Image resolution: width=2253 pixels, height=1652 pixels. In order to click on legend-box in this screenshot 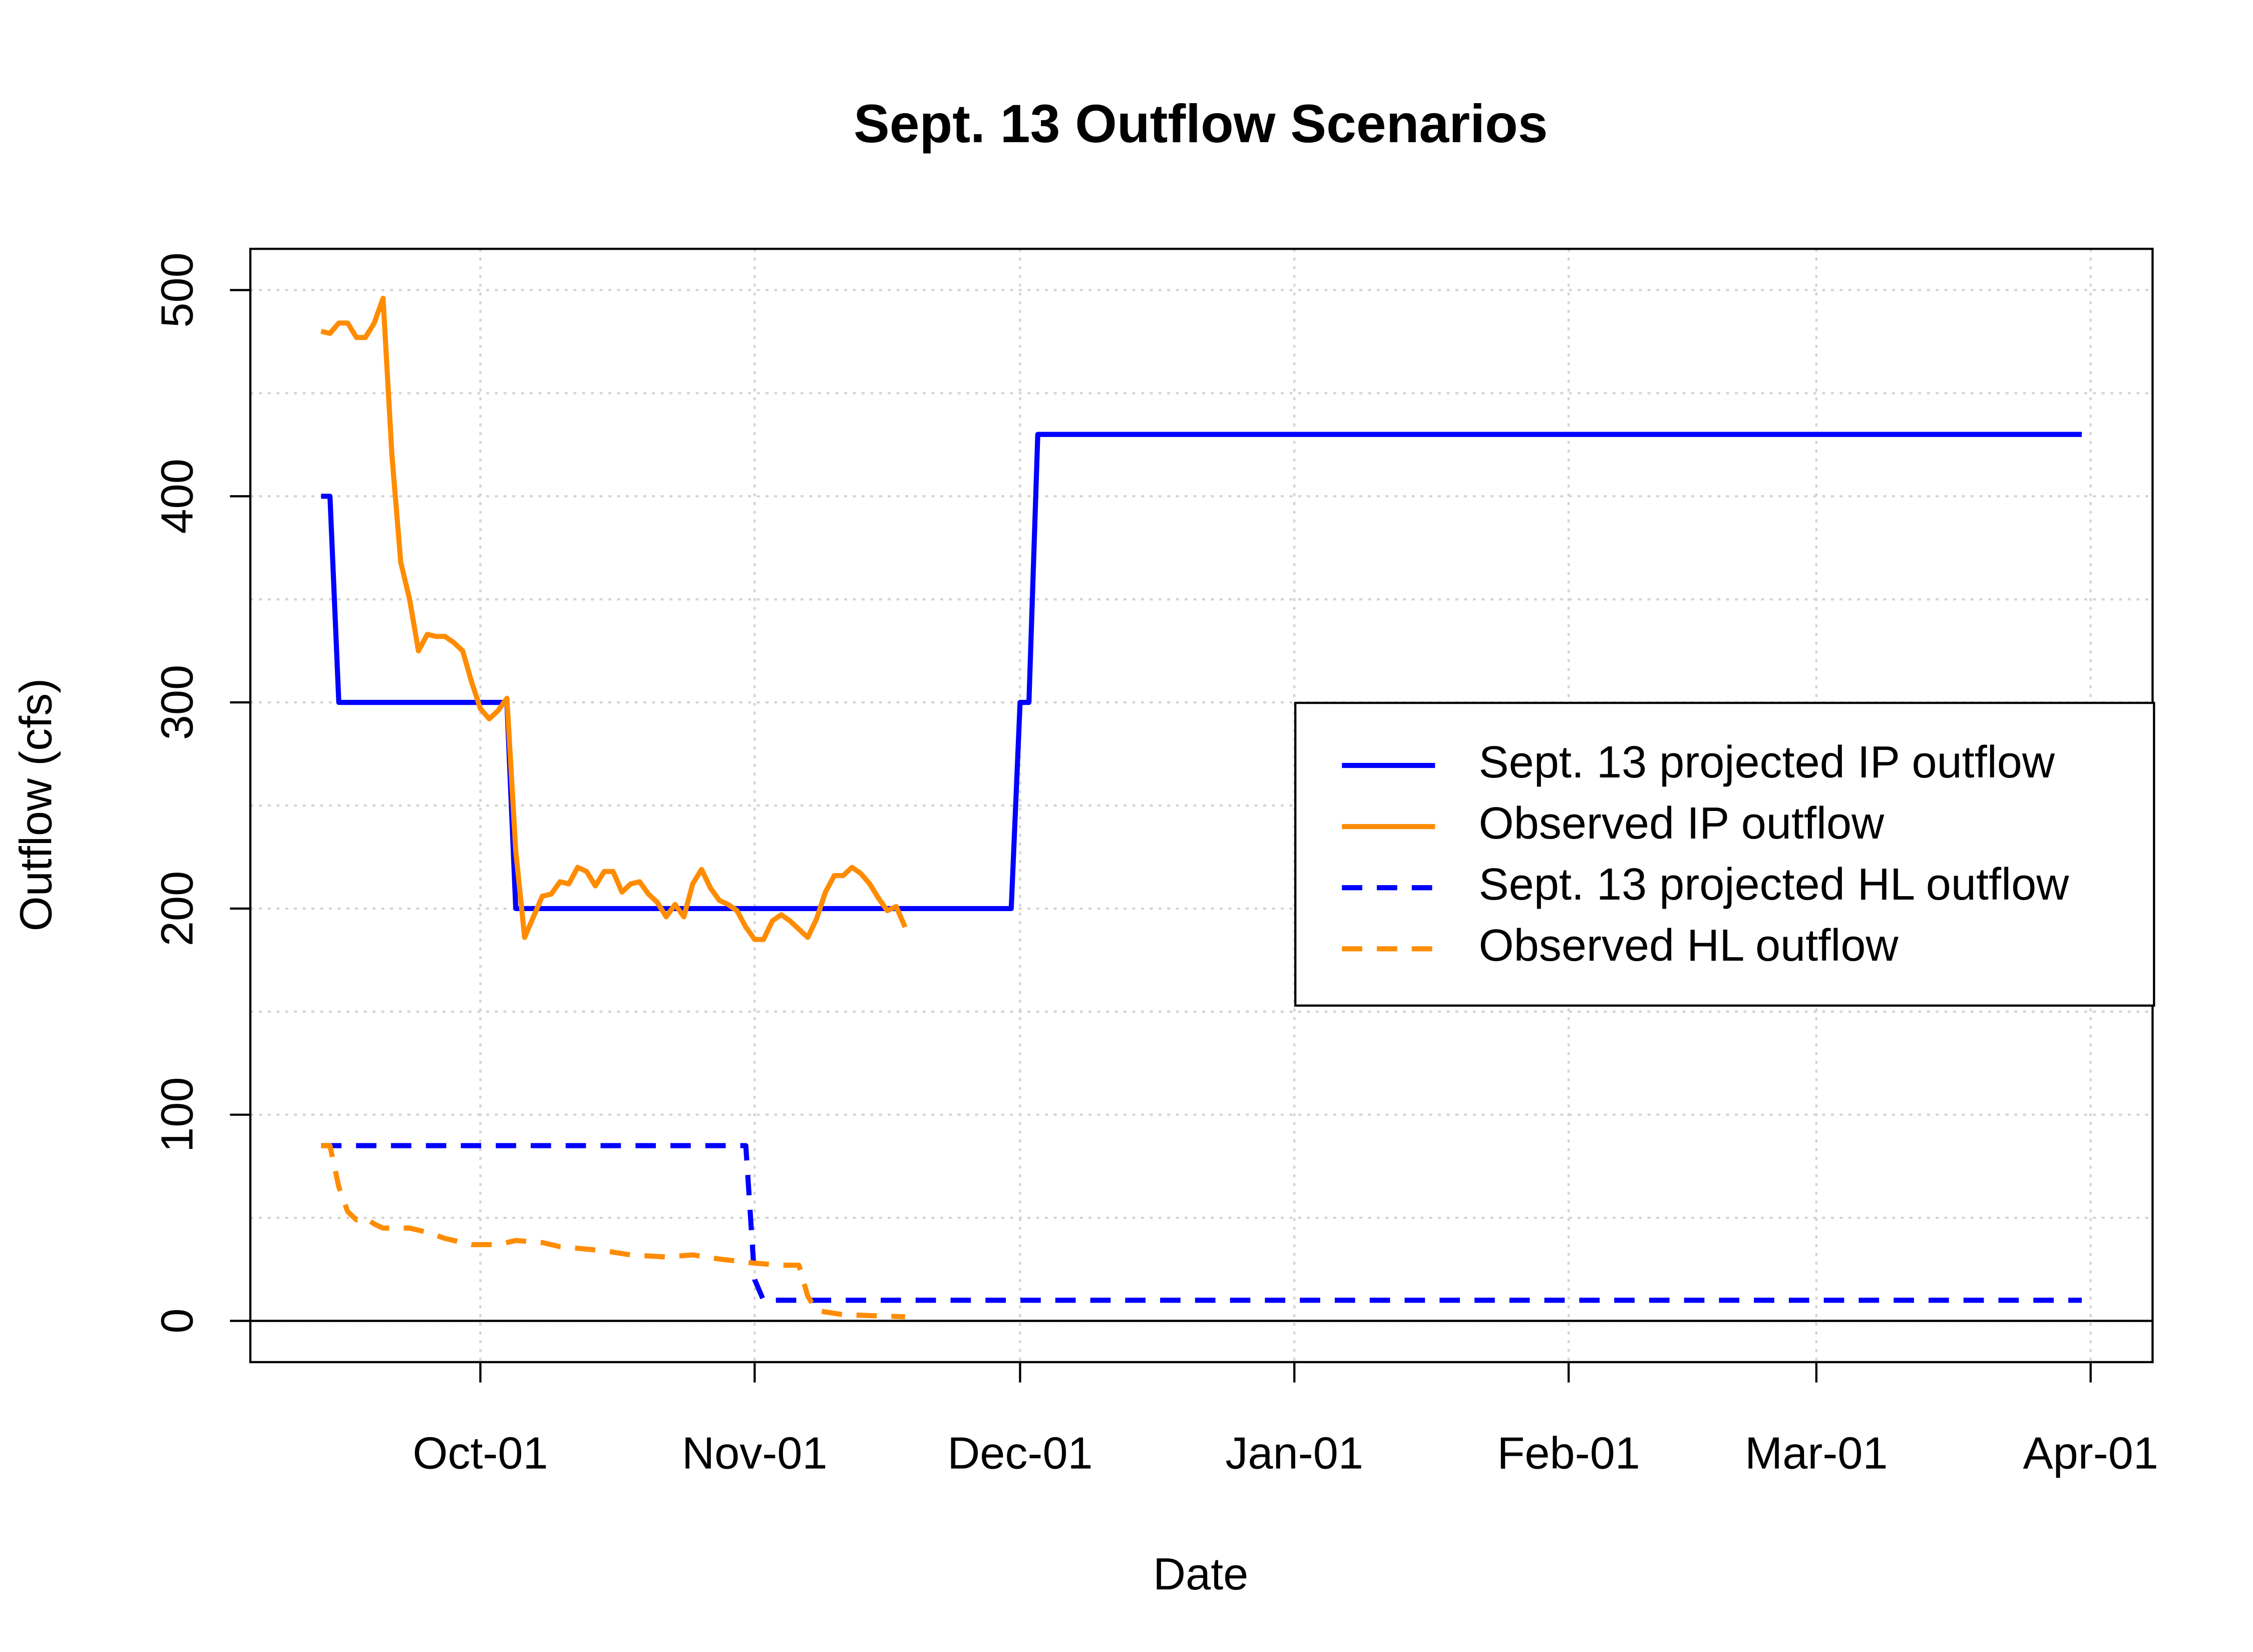, I will do `click(1724, 854)`.